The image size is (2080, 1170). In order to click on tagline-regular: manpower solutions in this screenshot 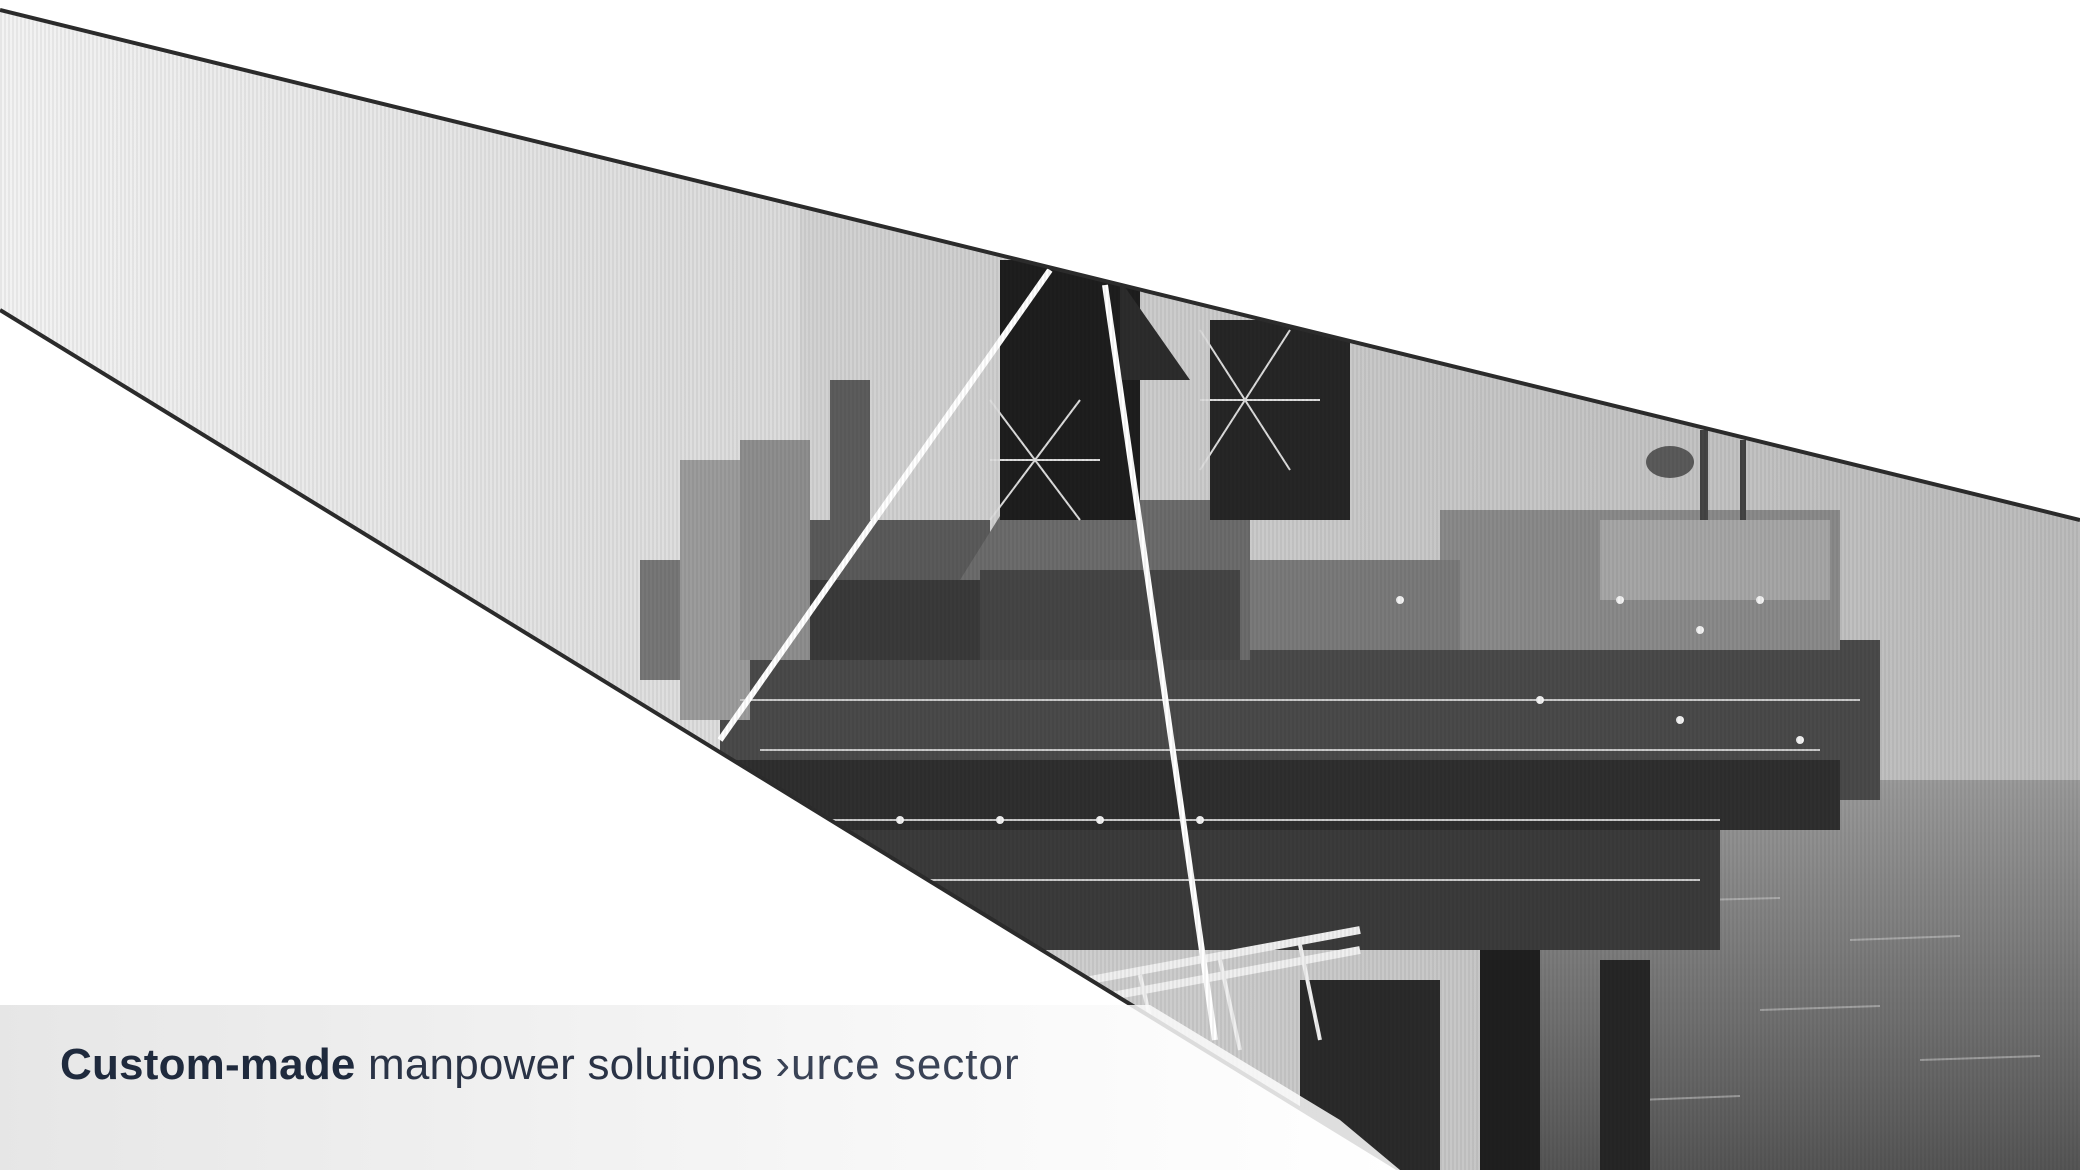, I will do `click(565, 1064)`.